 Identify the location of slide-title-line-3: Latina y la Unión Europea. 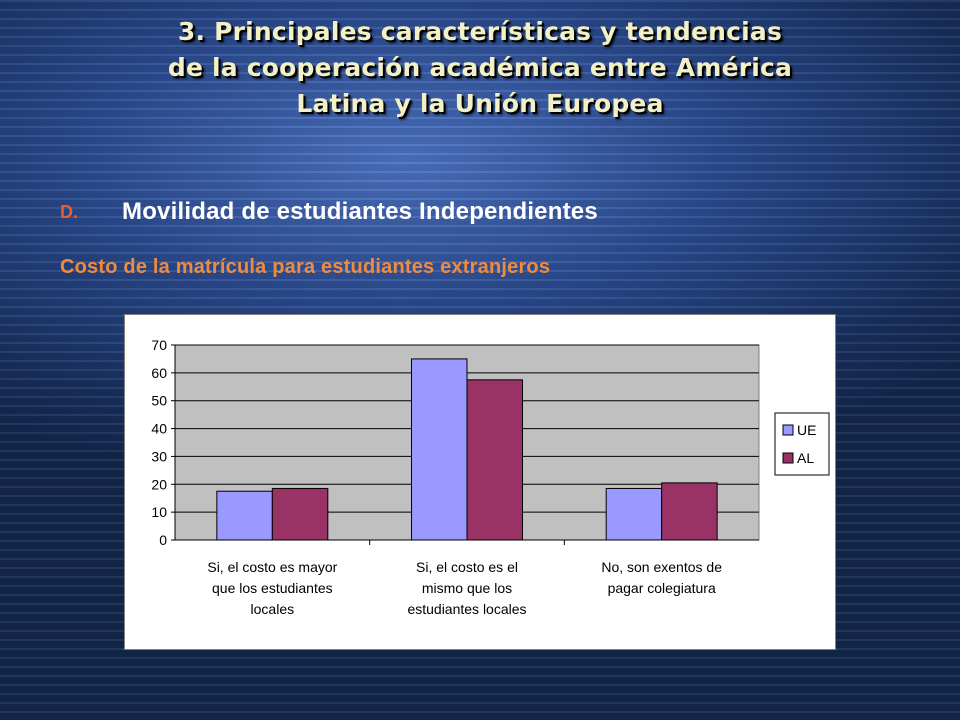
(480, 103).